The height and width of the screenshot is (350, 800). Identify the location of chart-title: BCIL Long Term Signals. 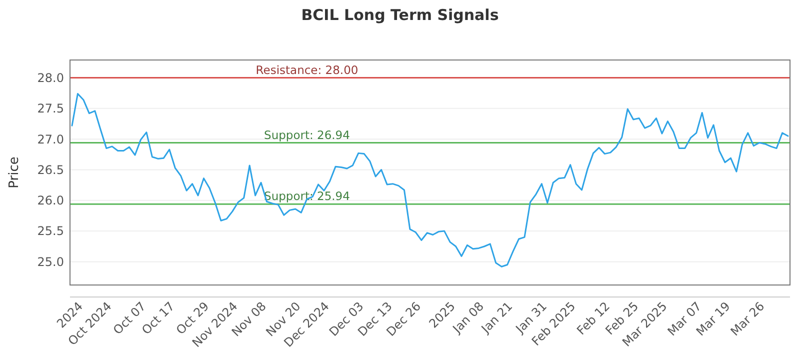
(400, 15).